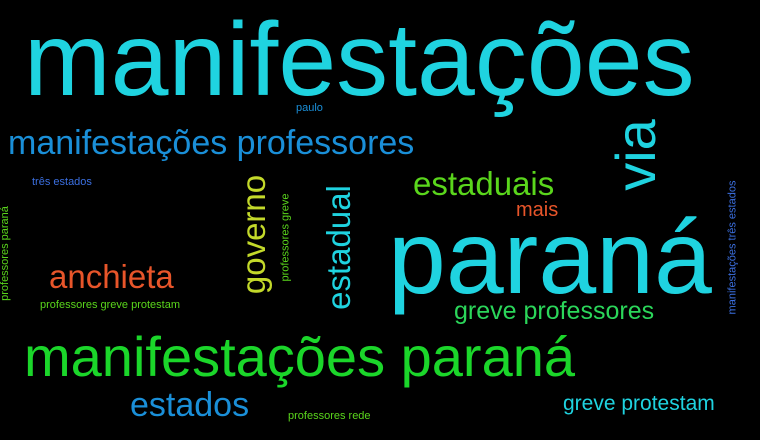  I want to click on word-paulo: paulo, so click(309, 108).